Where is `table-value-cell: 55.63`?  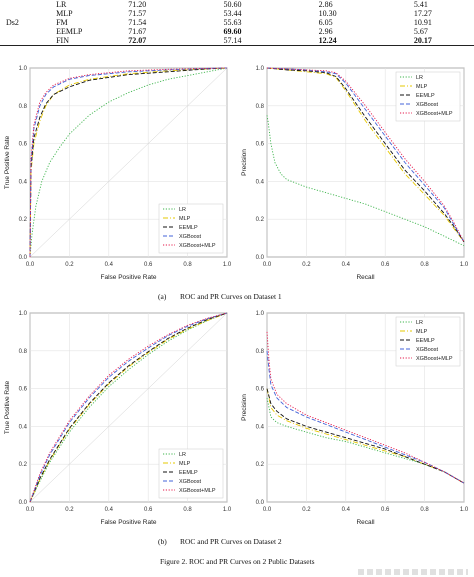 table-value-cell: 55.63 is located at coordinates (232, 22).